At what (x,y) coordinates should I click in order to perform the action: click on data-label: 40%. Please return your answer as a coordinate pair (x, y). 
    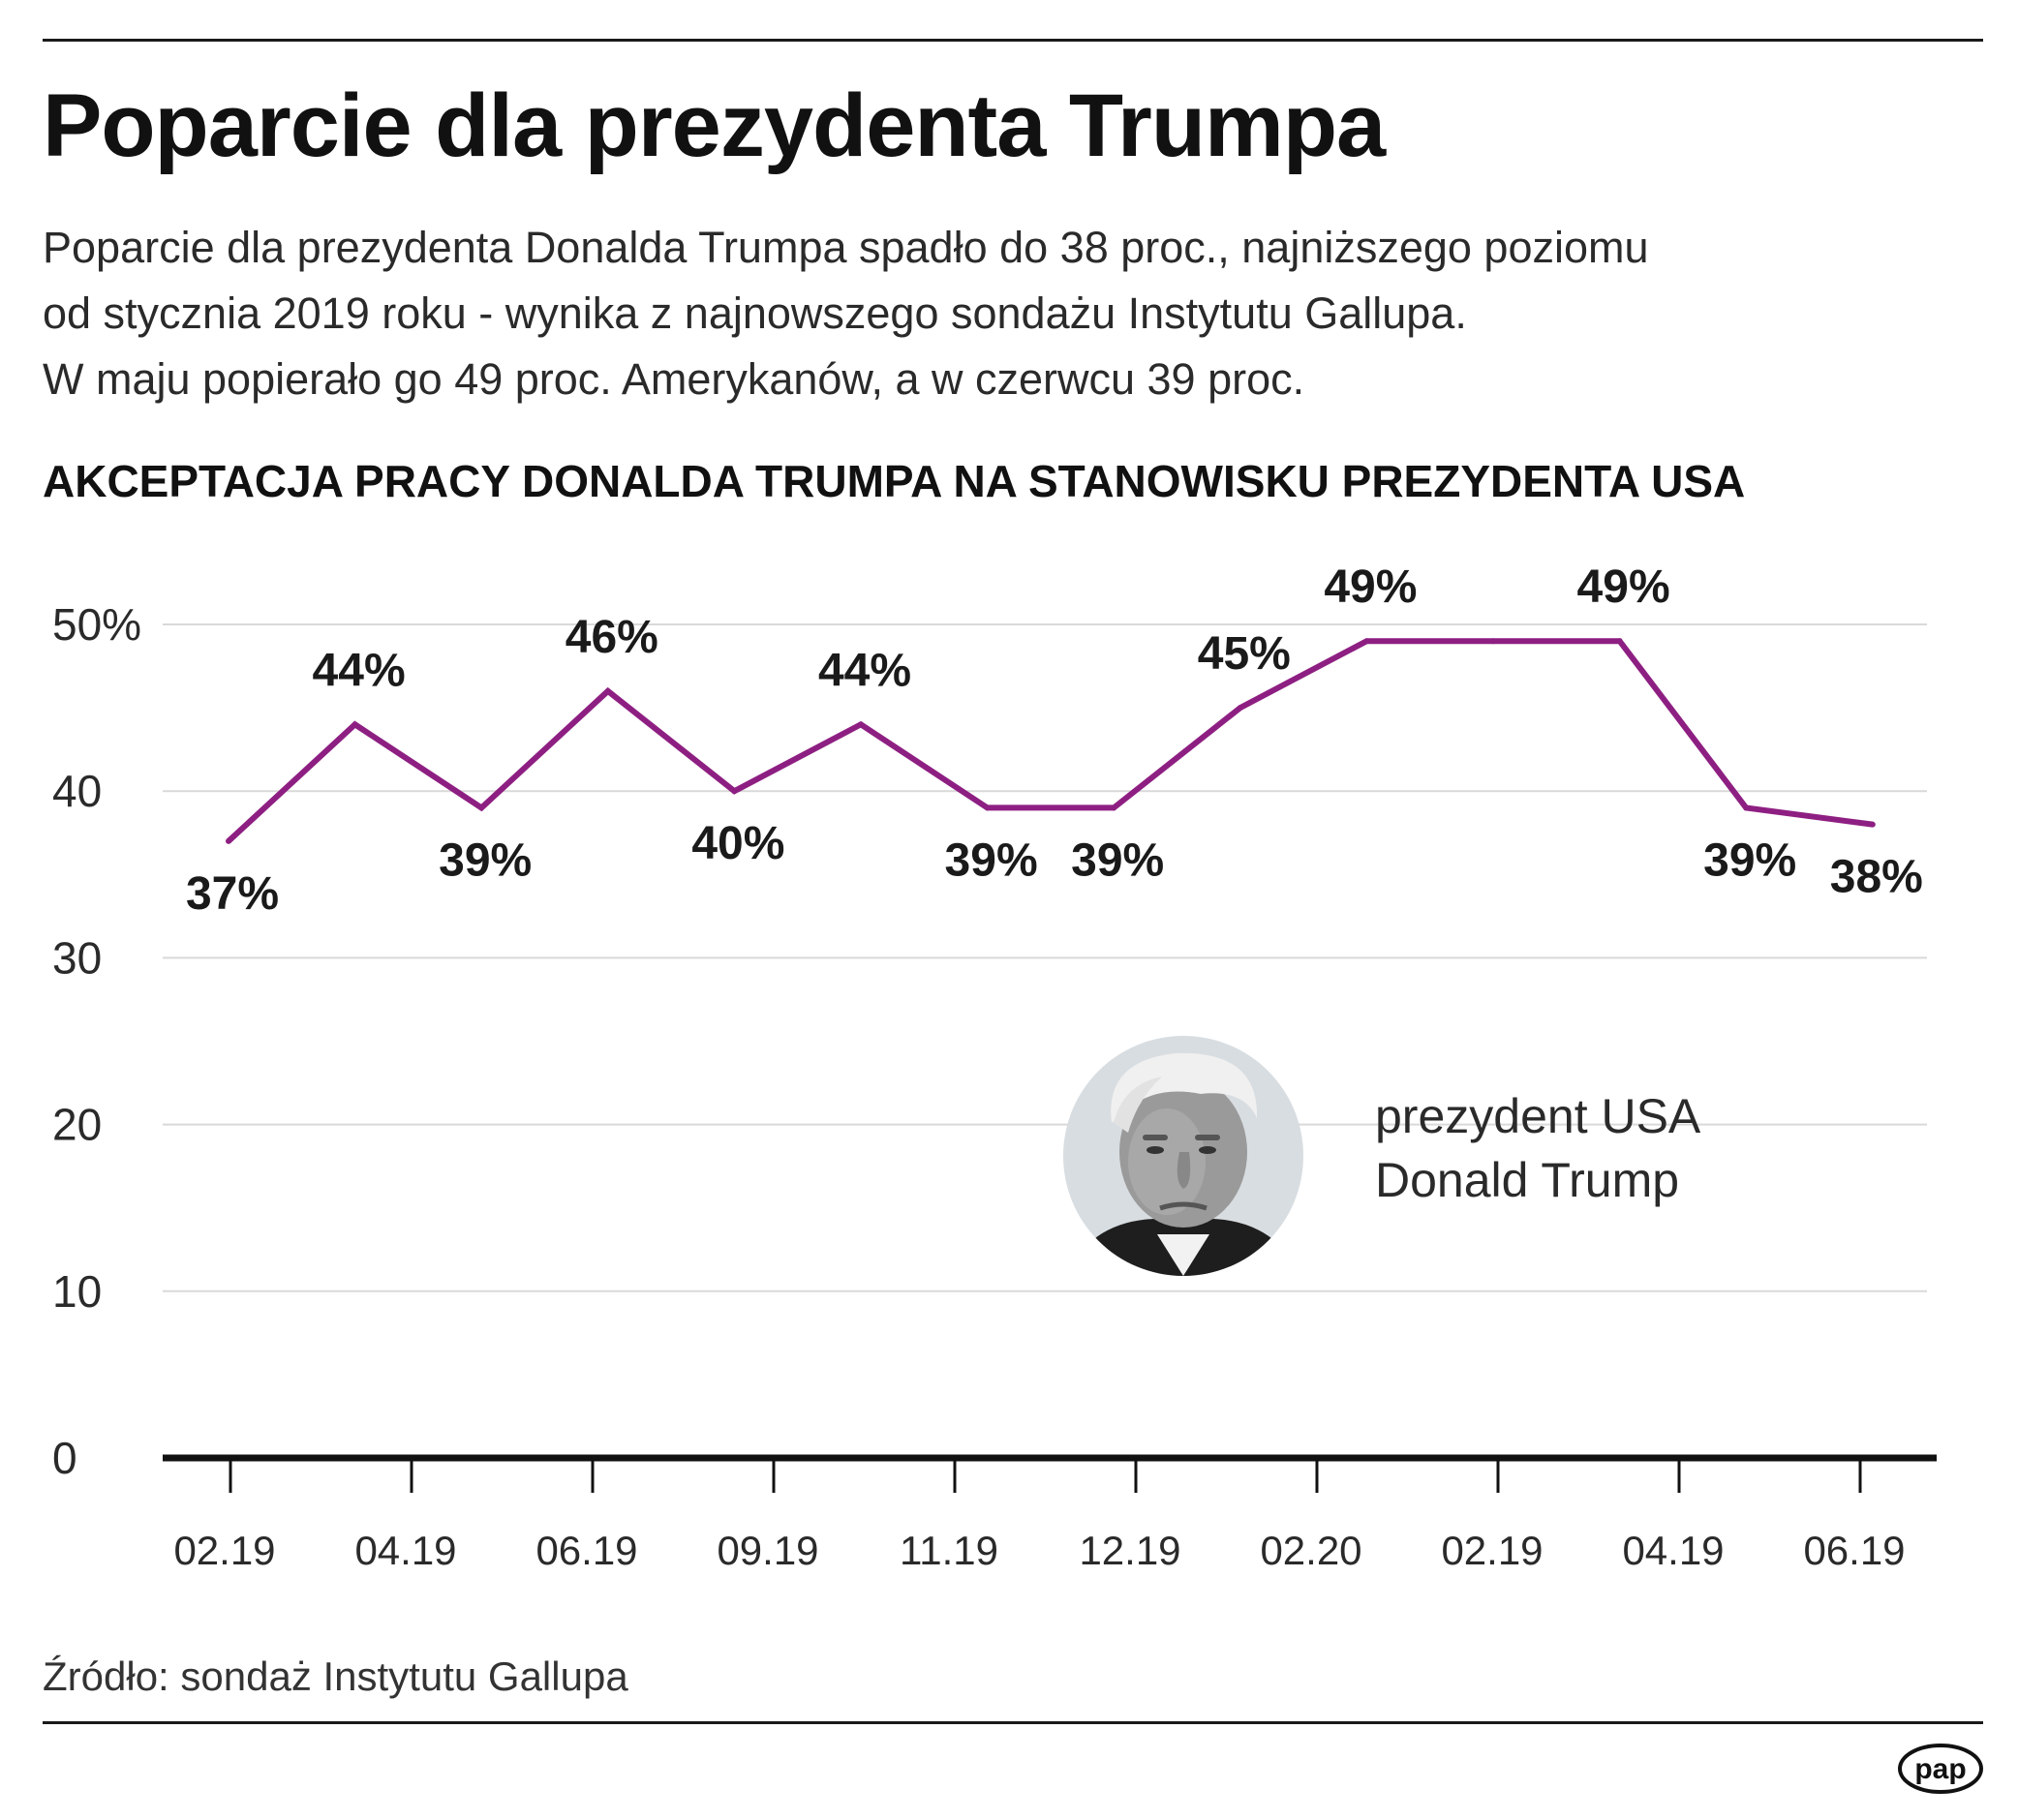
    Looking at the image, I should click on (737, 844).